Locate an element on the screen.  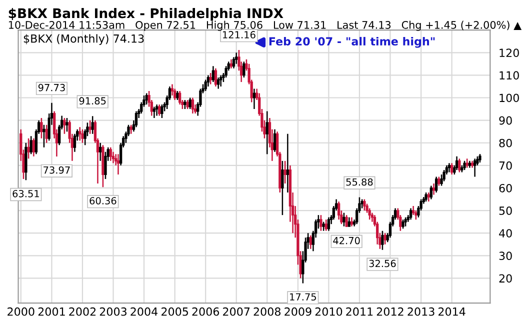
x-tick-label: 2009 is located at coordinates (298, 311).